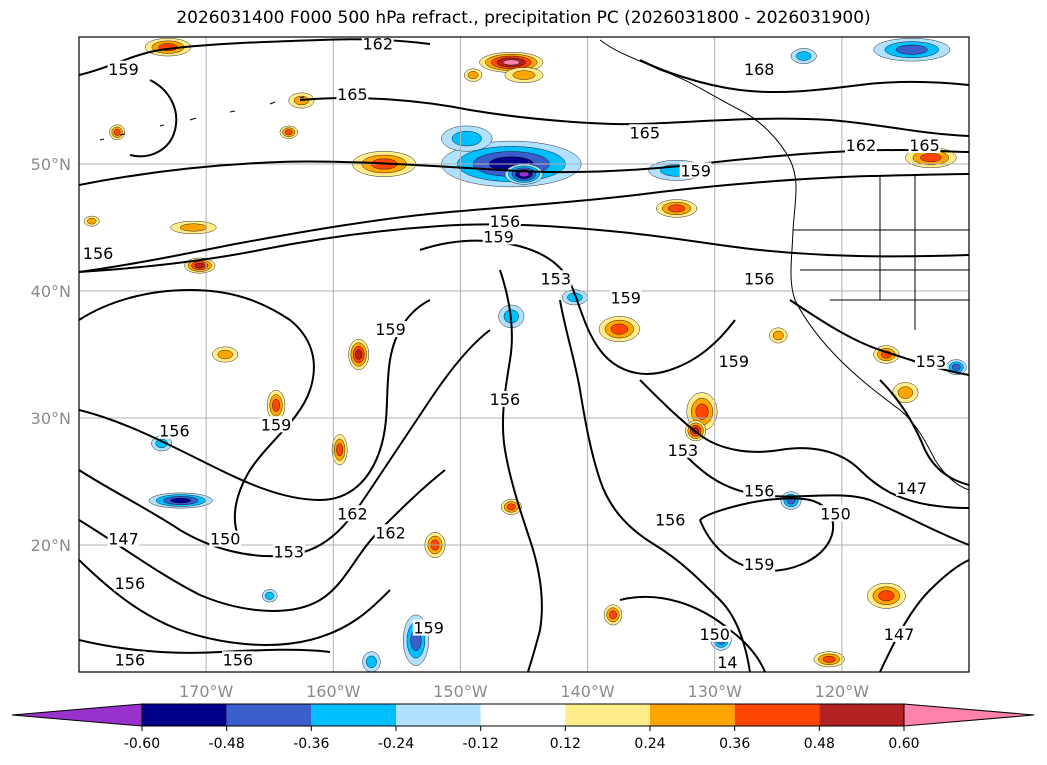  I want to click on contour-label: 168, so click(759, 69).